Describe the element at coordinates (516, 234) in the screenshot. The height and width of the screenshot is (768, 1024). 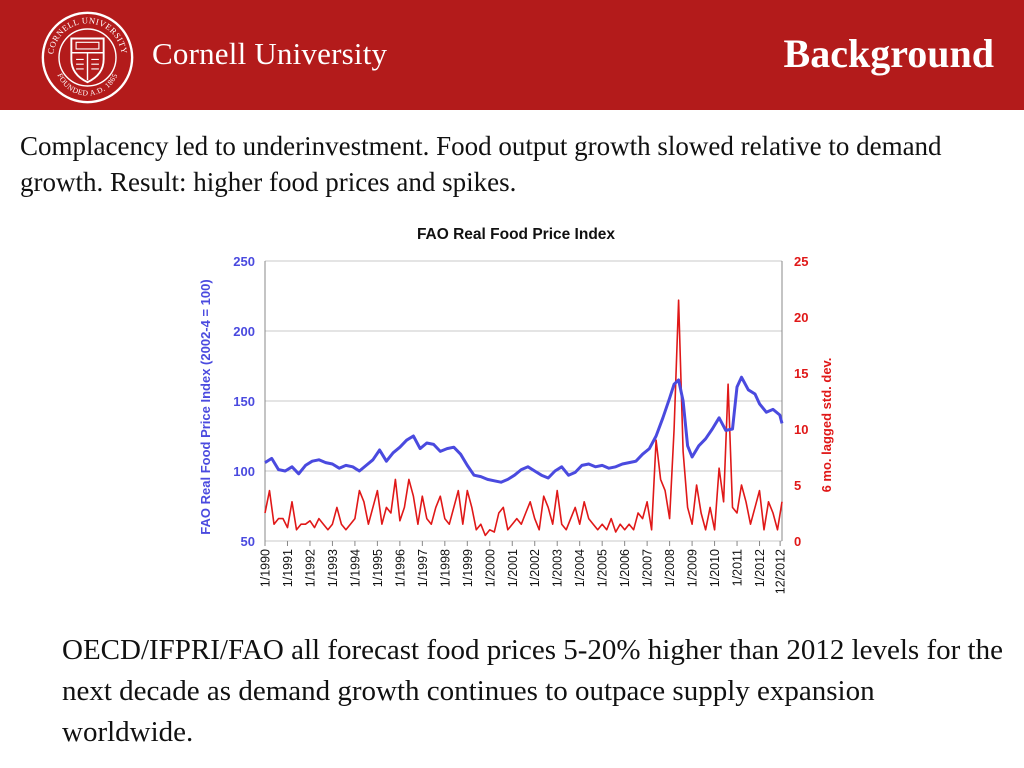
I see `chart-title: FAO Real Food Price Index` at that location.